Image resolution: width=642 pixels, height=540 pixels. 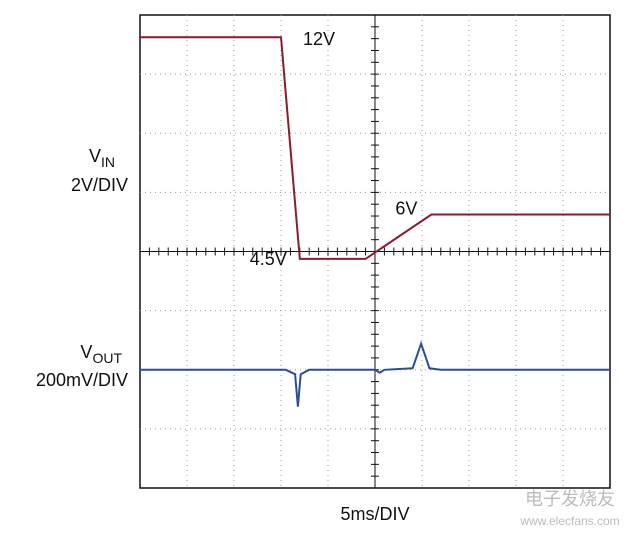 I want to click on trace, so click(x=375, y=373).